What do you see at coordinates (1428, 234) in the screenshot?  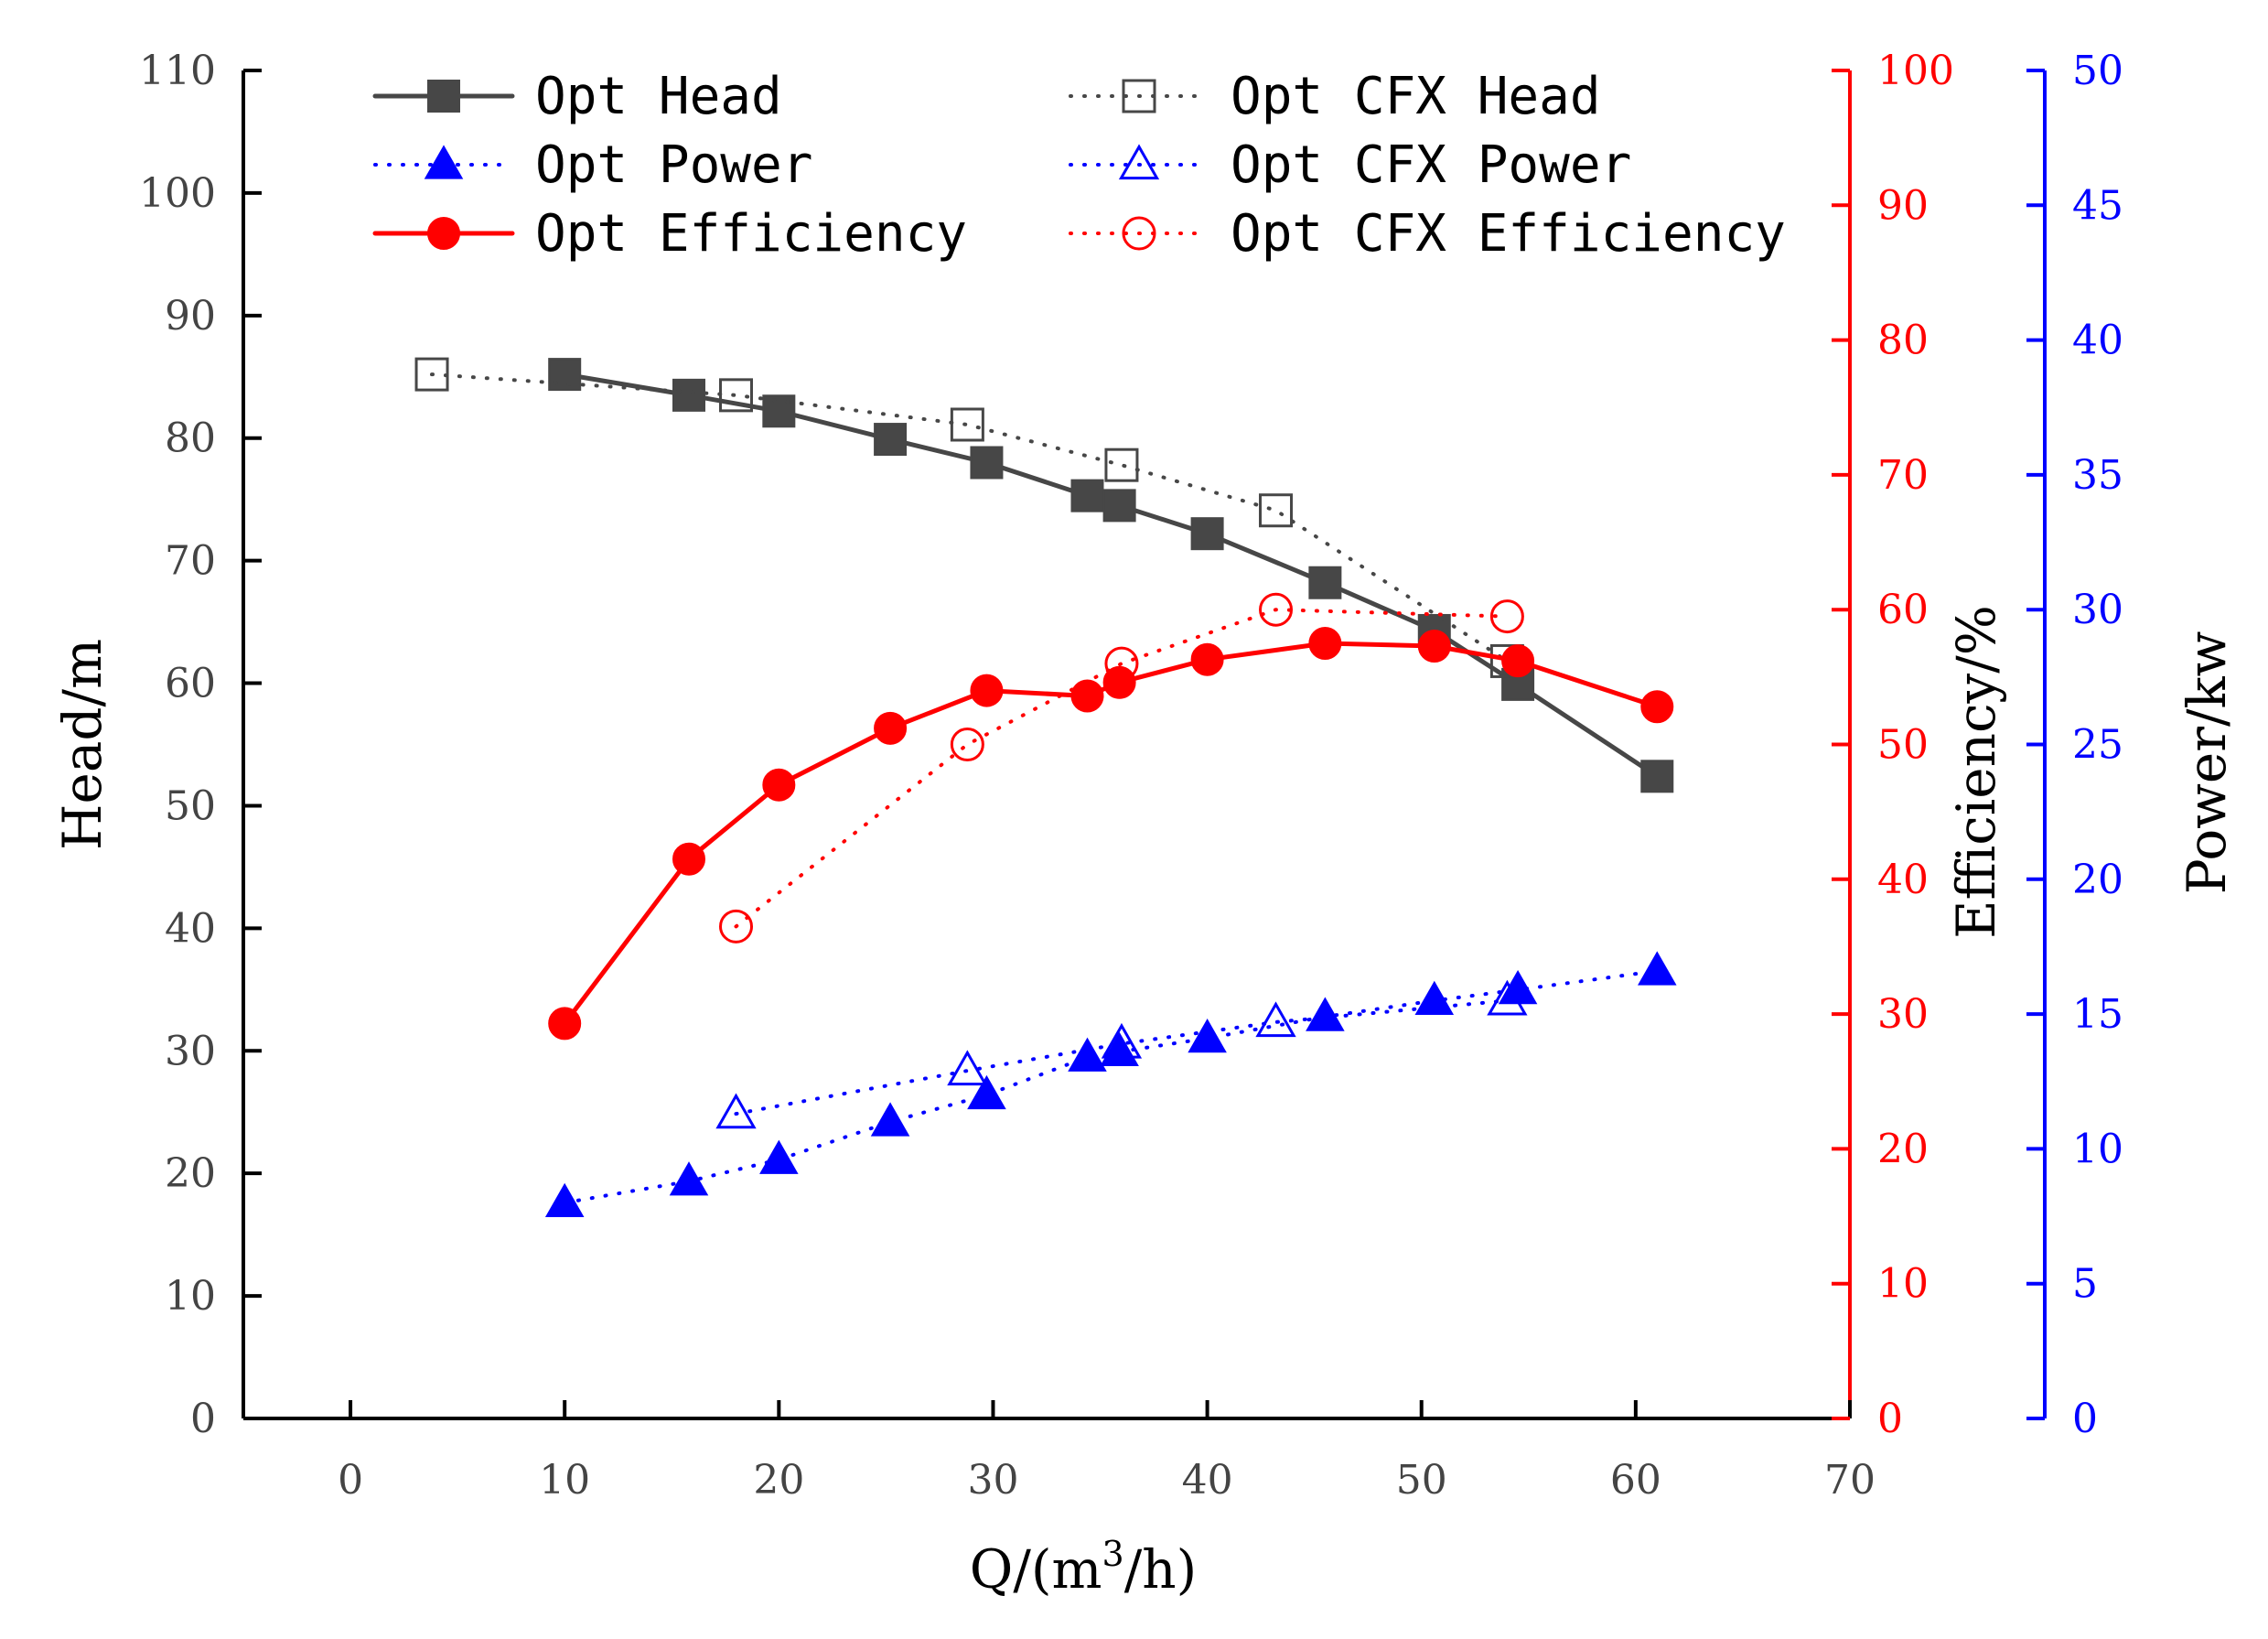 I see `legend-item-opt-cfx-efficiency: Opt CFX Efficiency` at bounding box center [1428, 234].